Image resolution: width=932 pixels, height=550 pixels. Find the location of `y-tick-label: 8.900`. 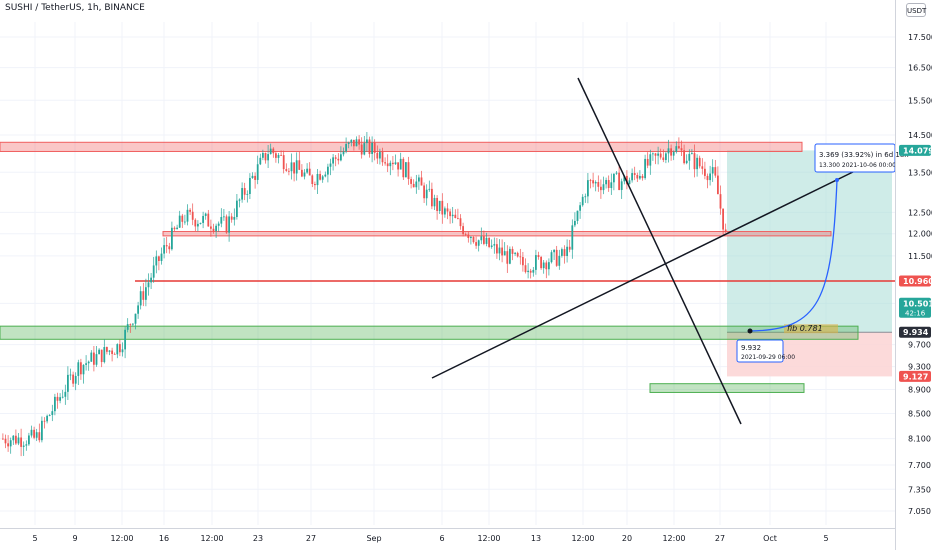

y-tick-label: 8.900 is located at coordinates (919, 390).